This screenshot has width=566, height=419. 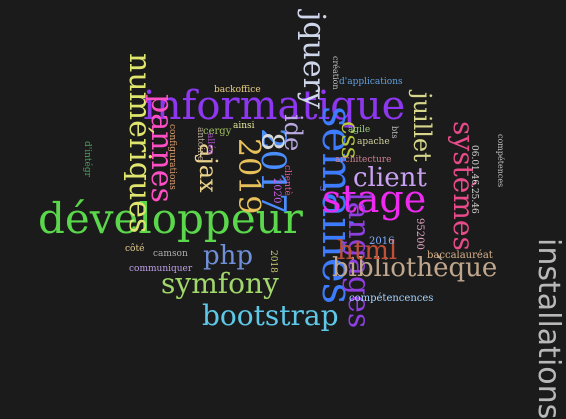 I want to click on word-html: html, so click(x=367, y=251).